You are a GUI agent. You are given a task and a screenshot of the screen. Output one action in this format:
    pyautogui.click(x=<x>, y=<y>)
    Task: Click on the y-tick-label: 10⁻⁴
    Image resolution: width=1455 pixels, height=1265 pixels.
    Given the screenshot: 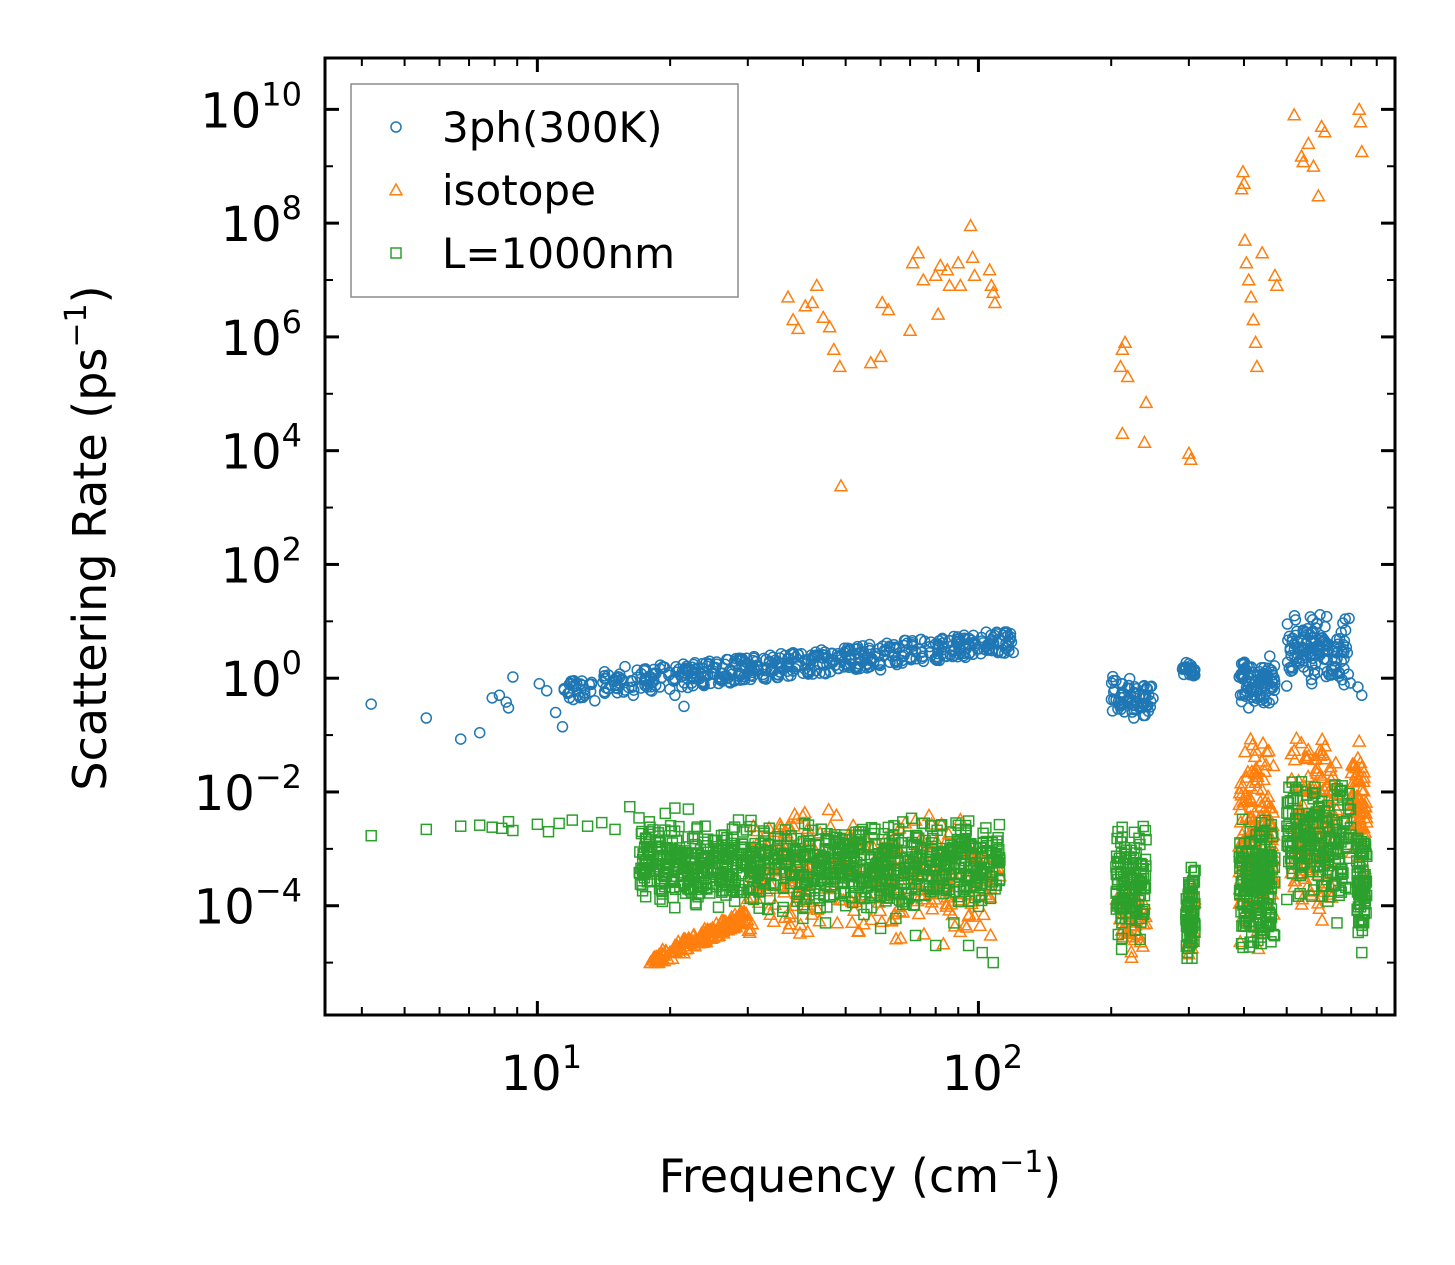 What is the action you would take?
    pyautogui.click(x=248, y=904)
    